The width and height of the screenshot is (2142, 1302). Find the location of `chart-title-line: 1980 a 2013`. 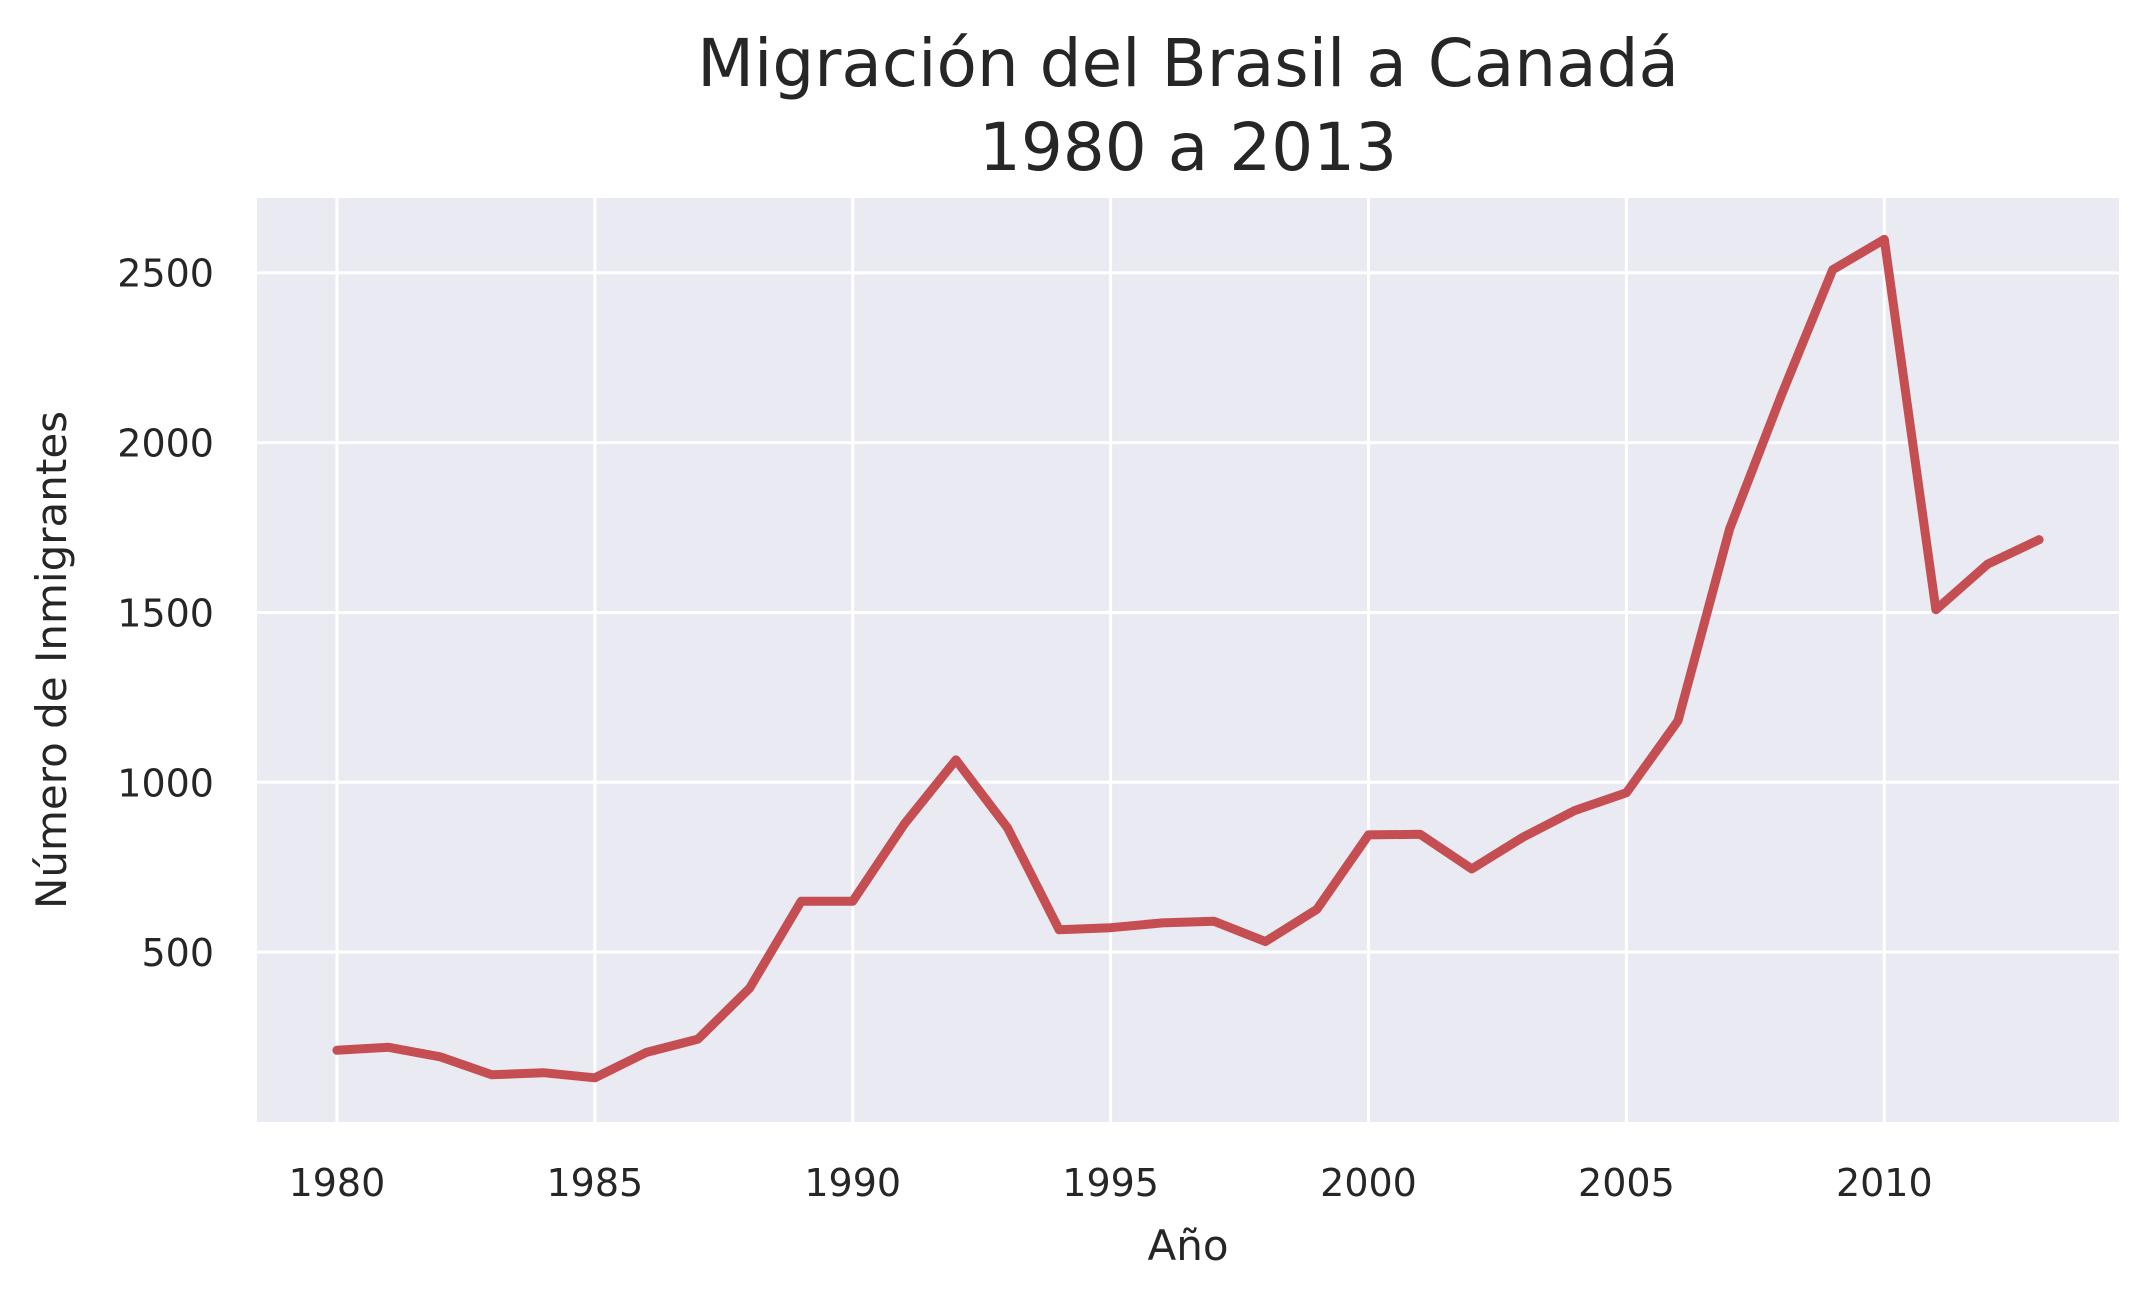

chart-title-line: 1980 a 2013 is located at coordinates (1188, 147).